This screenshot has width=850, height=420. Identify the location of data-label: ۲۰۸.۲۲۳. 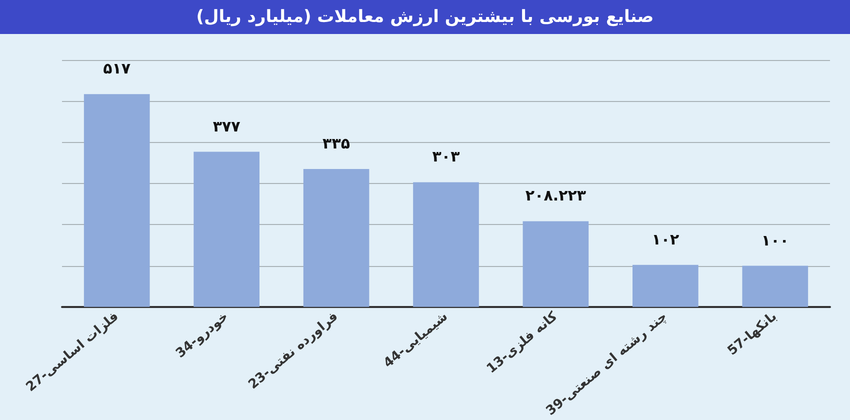
(555, 195).